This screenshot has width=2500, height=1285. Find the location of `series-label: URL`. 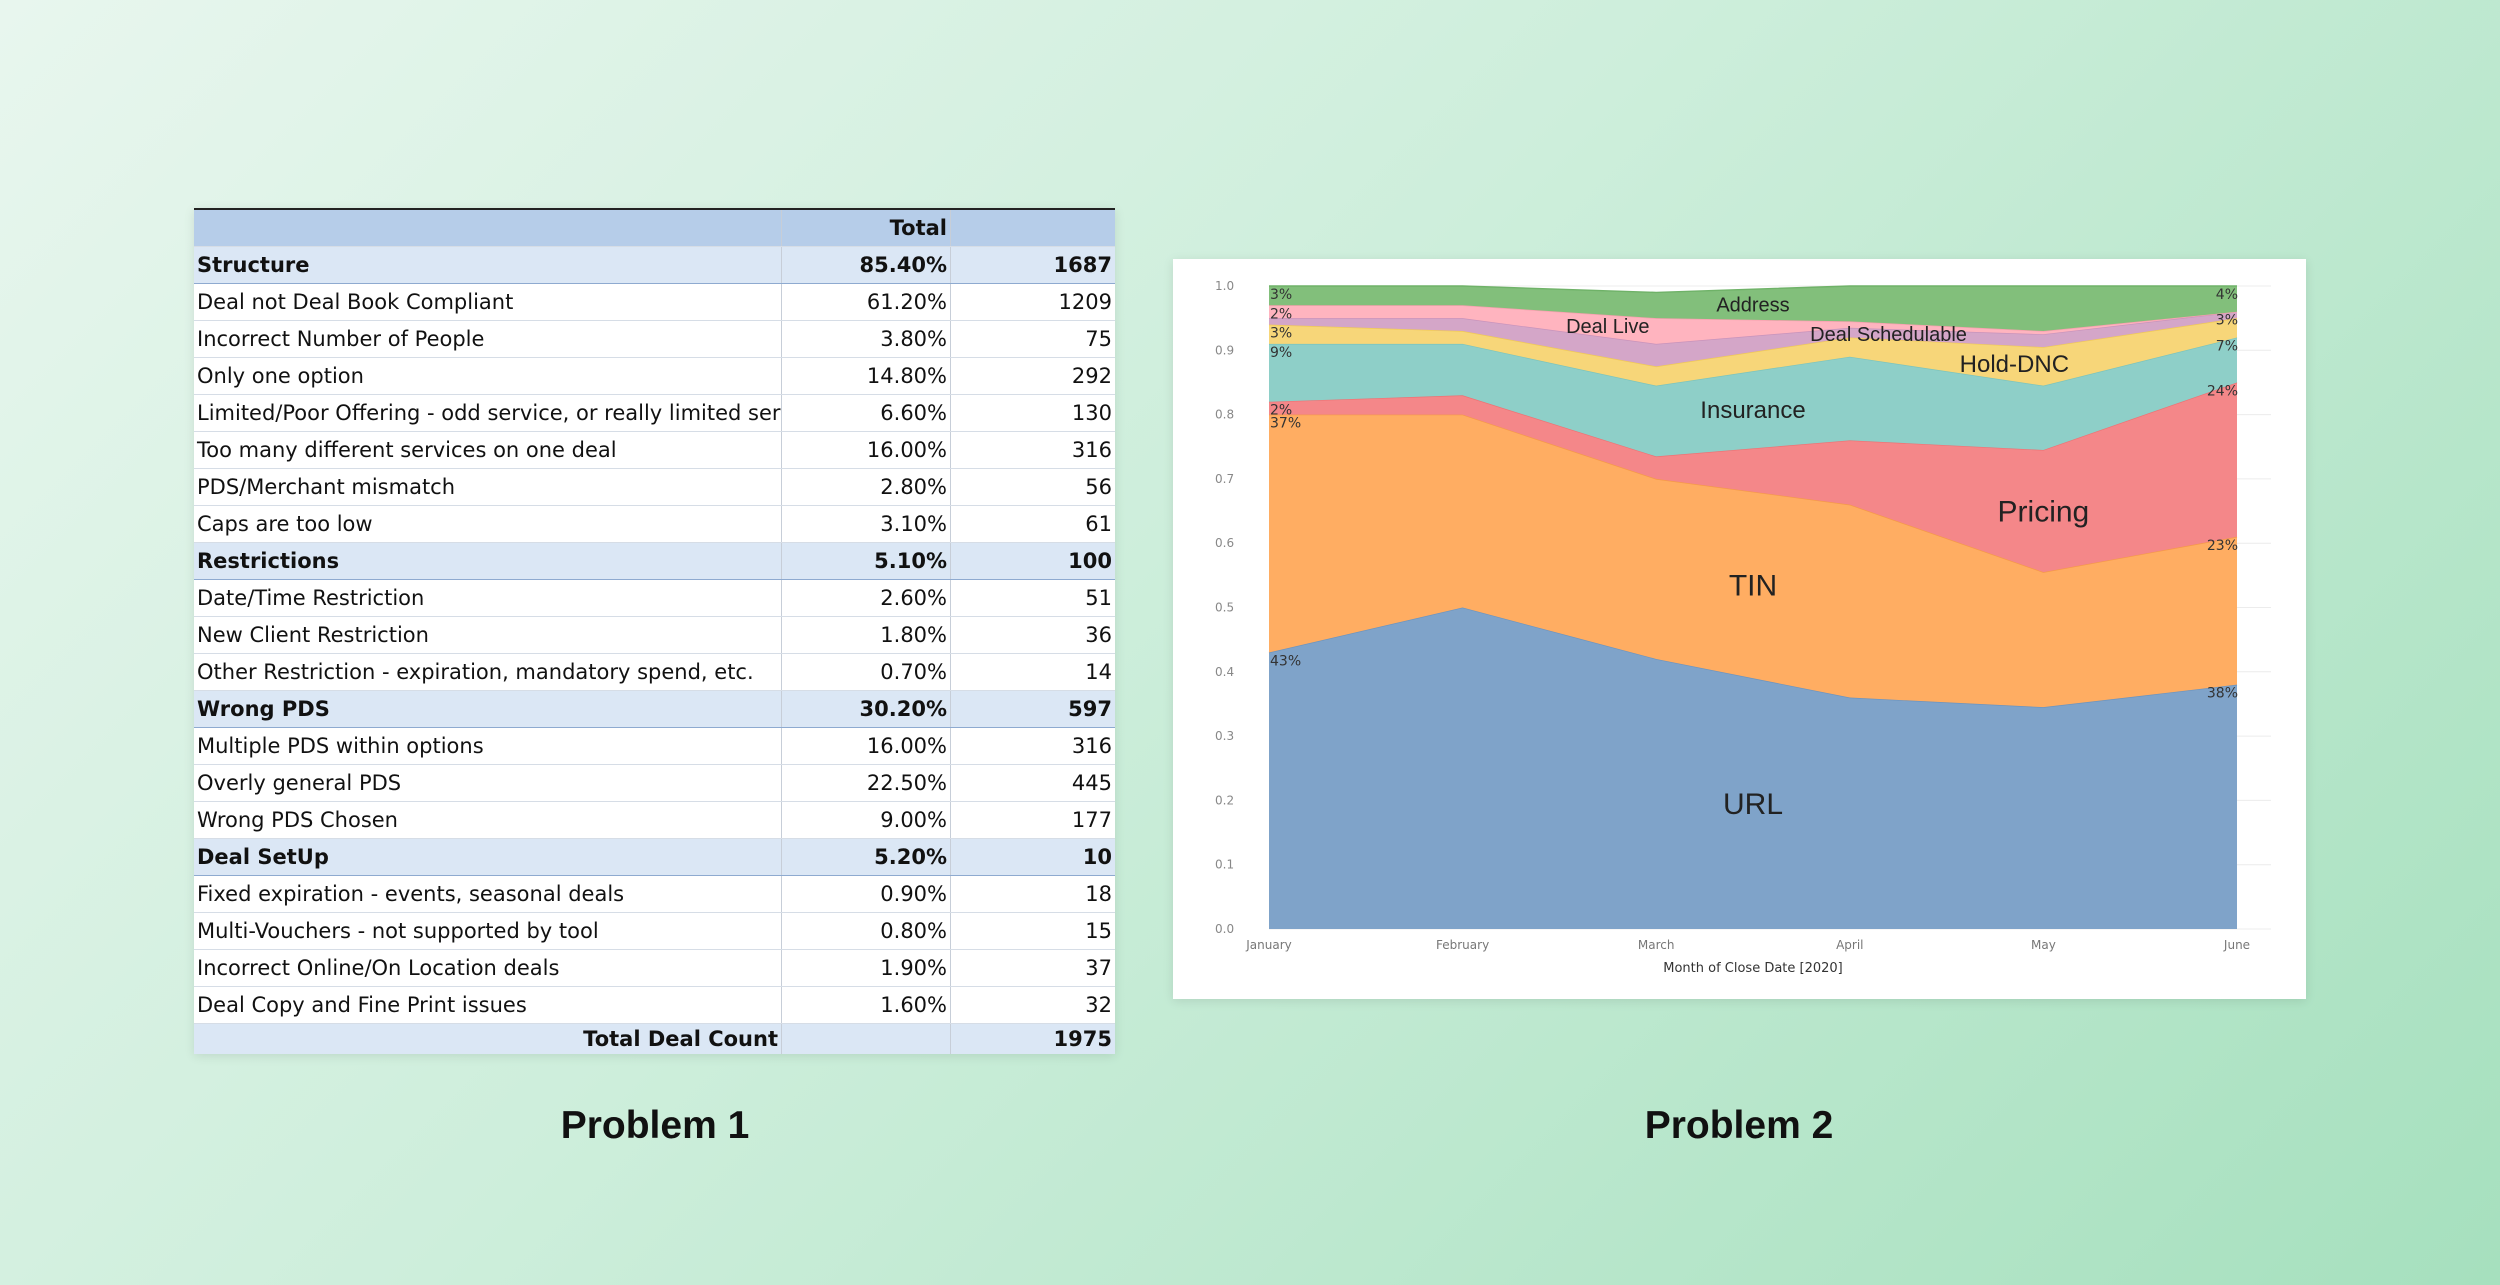

series-label: URL is located at coordinates (1753, 804).